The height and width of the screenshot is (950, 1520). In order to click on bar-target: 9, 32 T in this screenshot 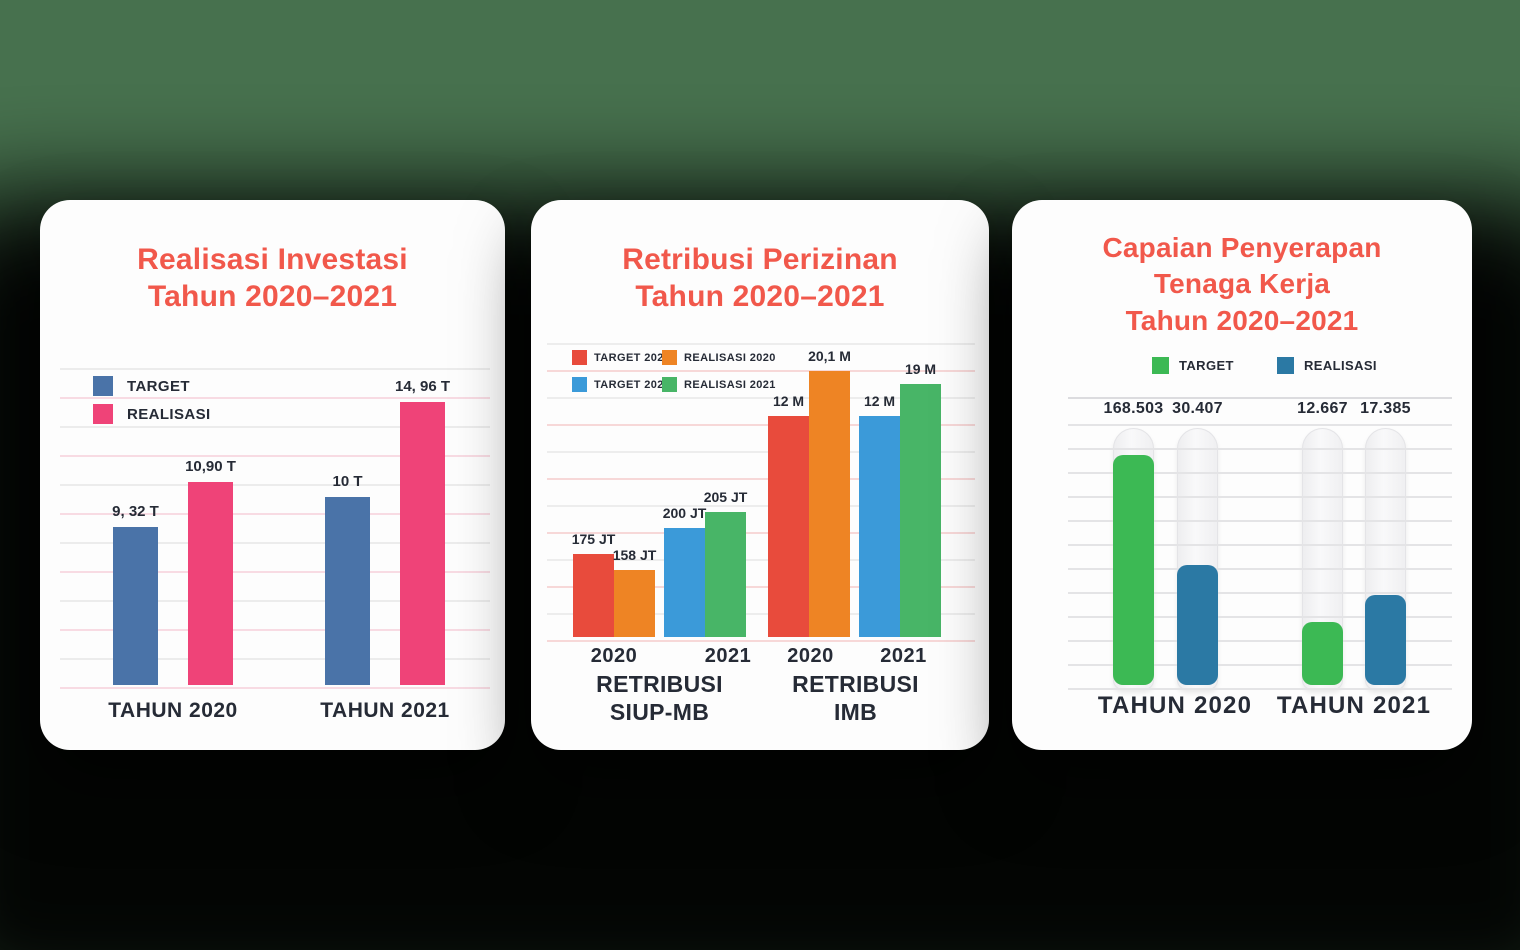, I will do `click(135, 594)`.